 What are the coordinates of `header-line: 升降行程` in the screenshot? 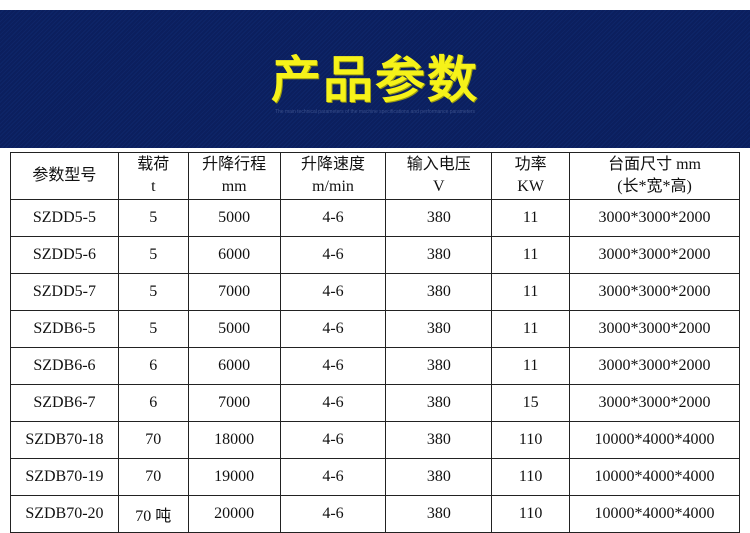 It's located at (234, 164).